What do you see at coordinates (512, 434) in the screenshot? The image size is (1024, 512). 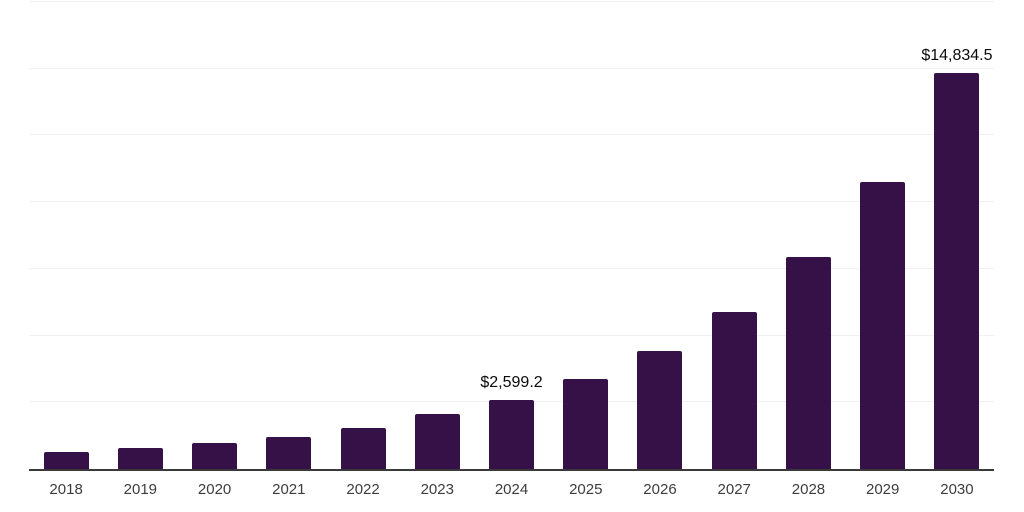 I see `bar-2024` at bounding box center [512, 434].